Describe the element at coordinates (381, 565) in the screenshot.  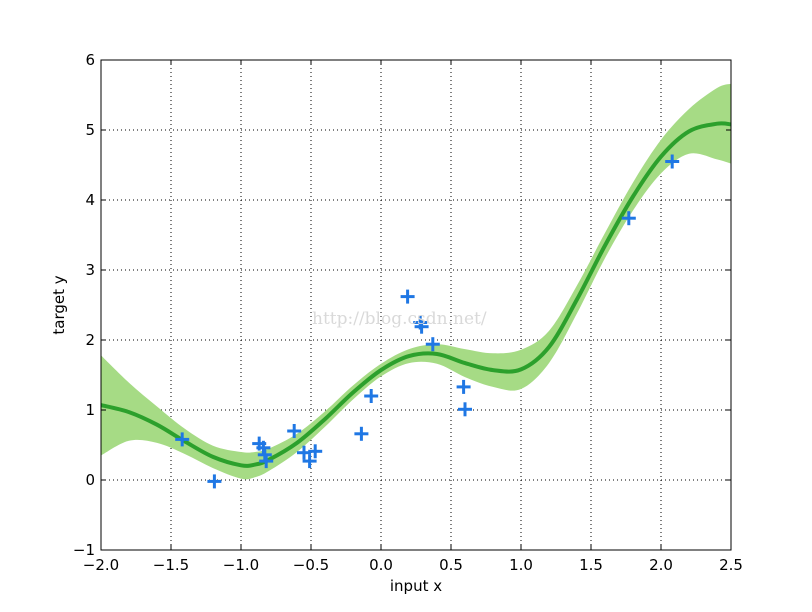
I see `x-tick-label: 0.0` at that location.